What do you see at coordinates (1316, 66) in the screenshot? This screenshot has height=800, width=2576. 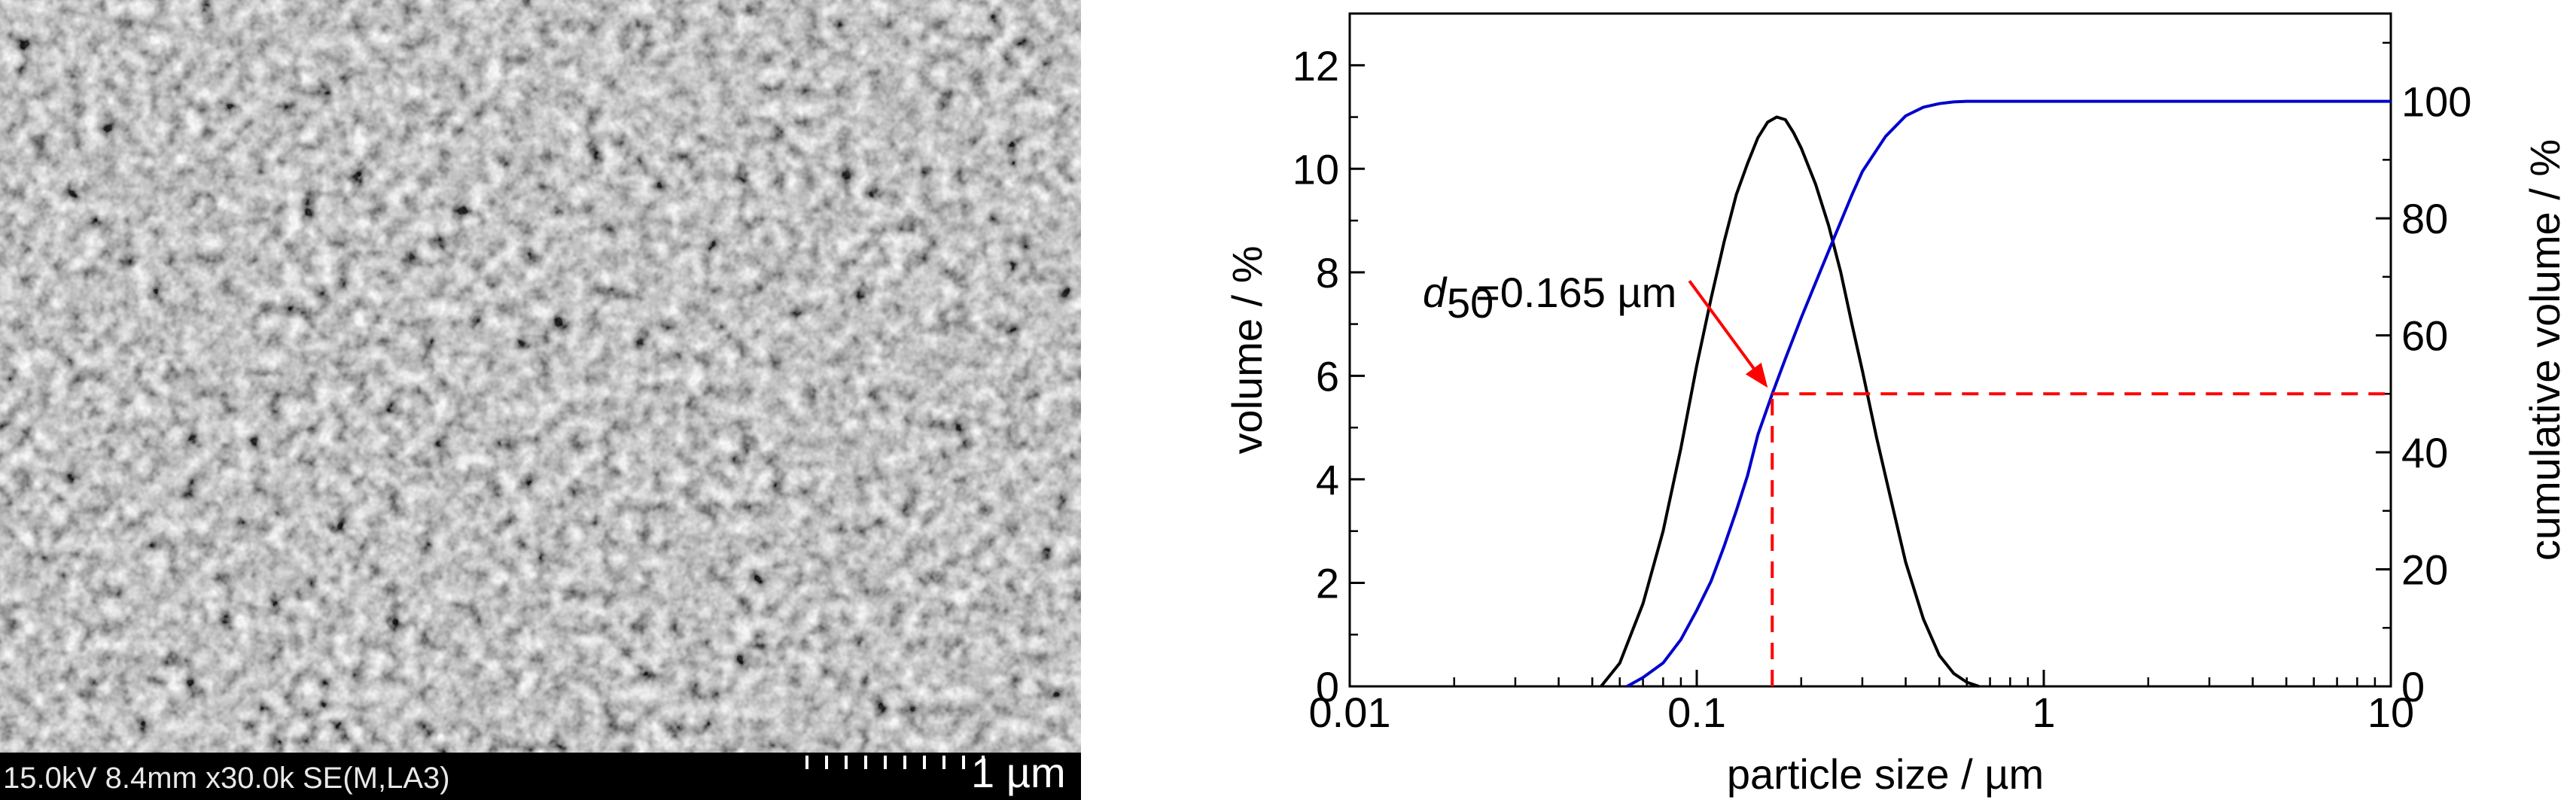 I see `y-left-tick-label: 12` at bounding box center [1316, 66].